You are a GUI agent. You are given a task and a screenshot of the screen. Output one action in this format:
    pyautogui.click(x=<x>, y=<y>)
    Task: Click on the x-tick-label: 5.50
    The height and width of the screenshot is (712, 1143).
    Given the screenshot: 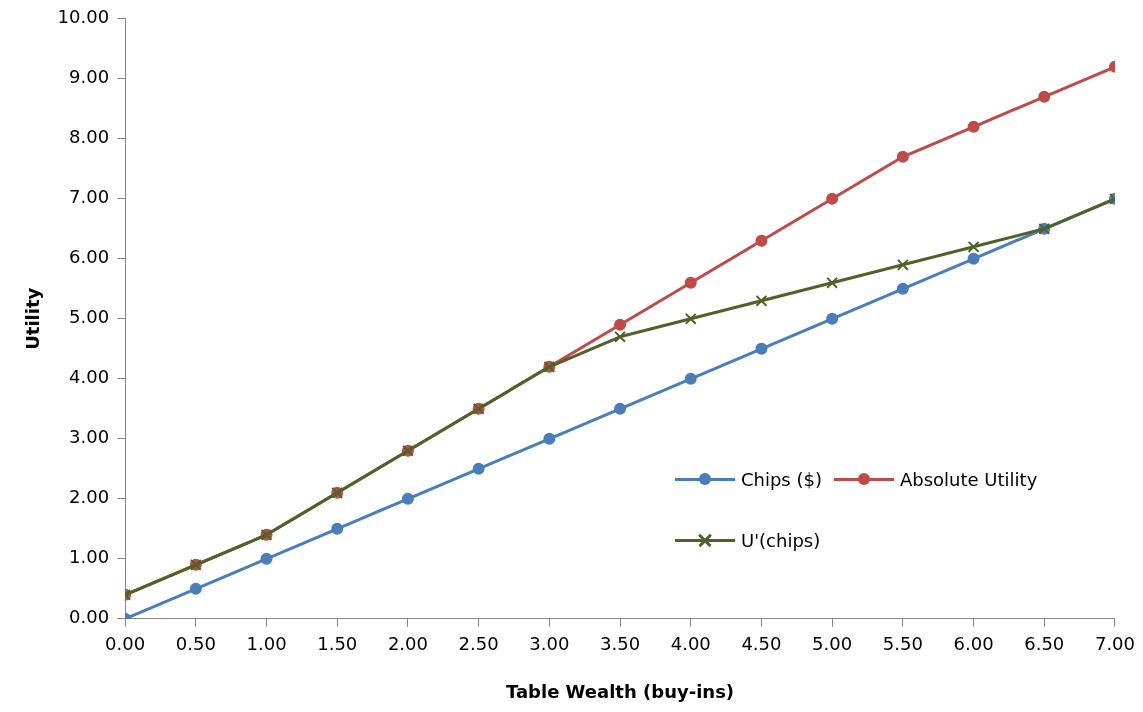 What is the action you would take?
    pyautogui.click(x=902, y=644)
    